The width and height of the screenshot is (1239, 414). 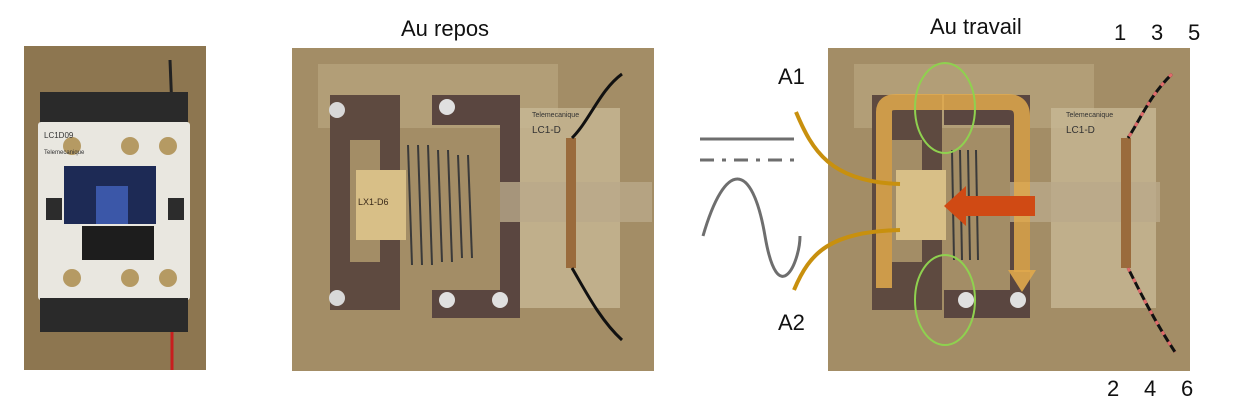 What do you see at coordinates (556, 115) in the screenshot?
I see `rest-nameplate-brand: Telemecanique` at bounding box center [556, 115].